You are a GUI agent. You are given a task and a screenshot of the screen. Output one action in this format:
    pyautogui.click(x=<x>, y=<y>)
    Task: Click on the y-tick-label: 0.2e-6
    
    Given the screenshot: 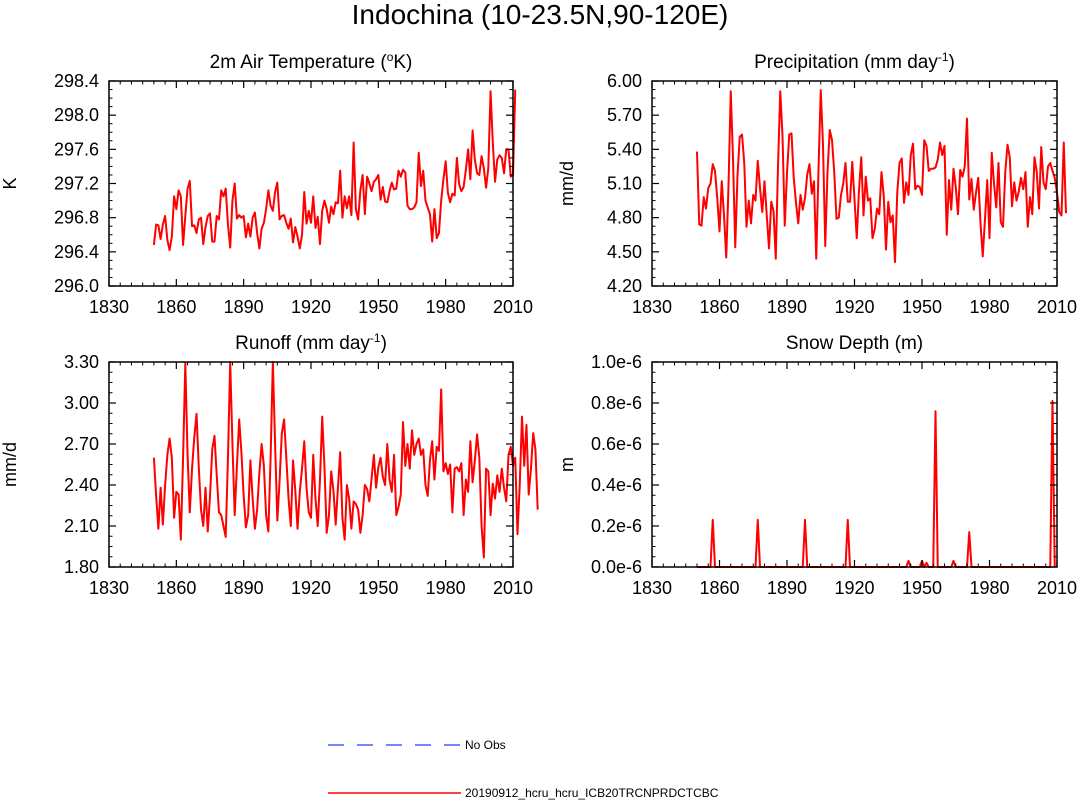 What is the action you would take?
    pyautogui.click(x=616, y=526)
    